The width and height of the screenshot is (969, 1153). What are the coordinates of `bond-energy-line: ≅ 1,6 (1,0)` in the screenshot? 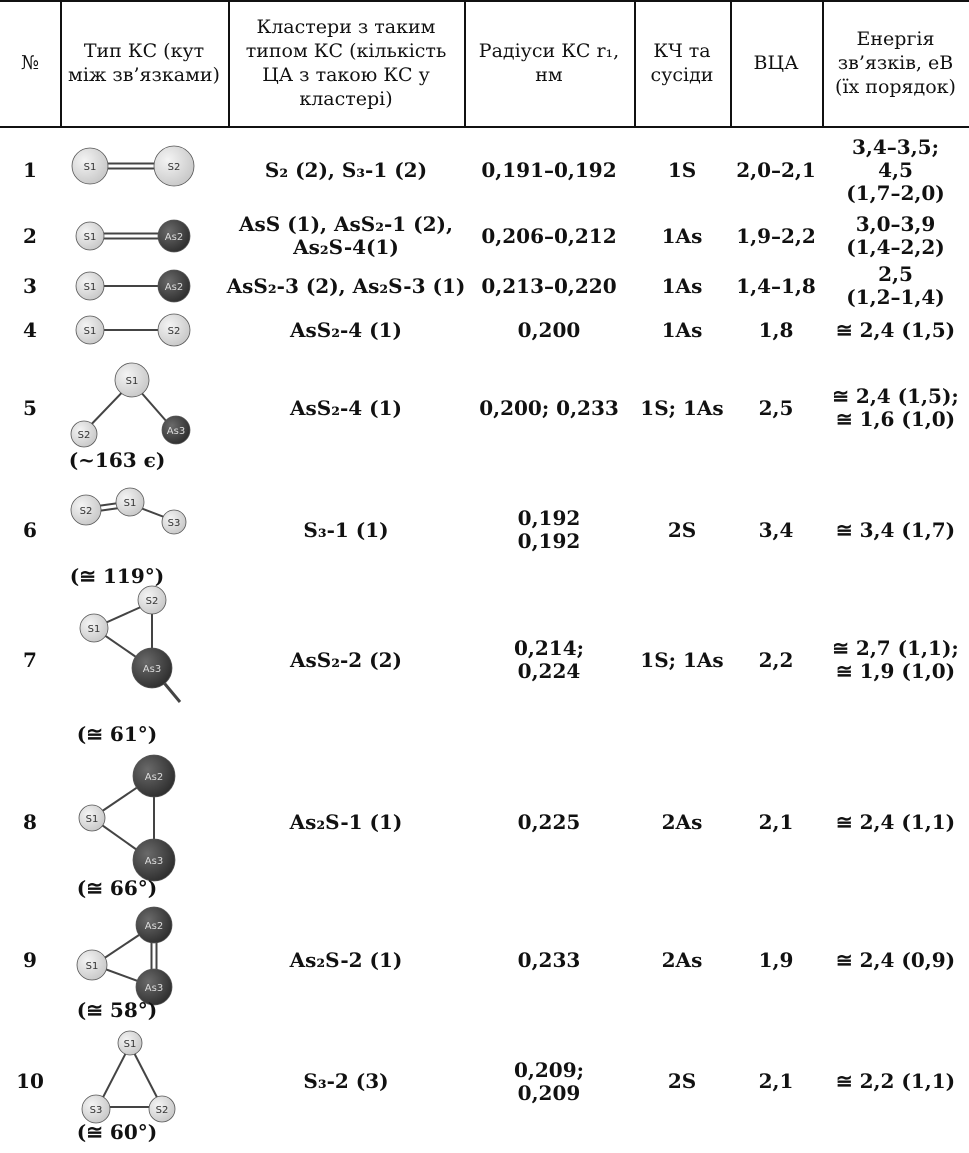 It's located at (895, 419).